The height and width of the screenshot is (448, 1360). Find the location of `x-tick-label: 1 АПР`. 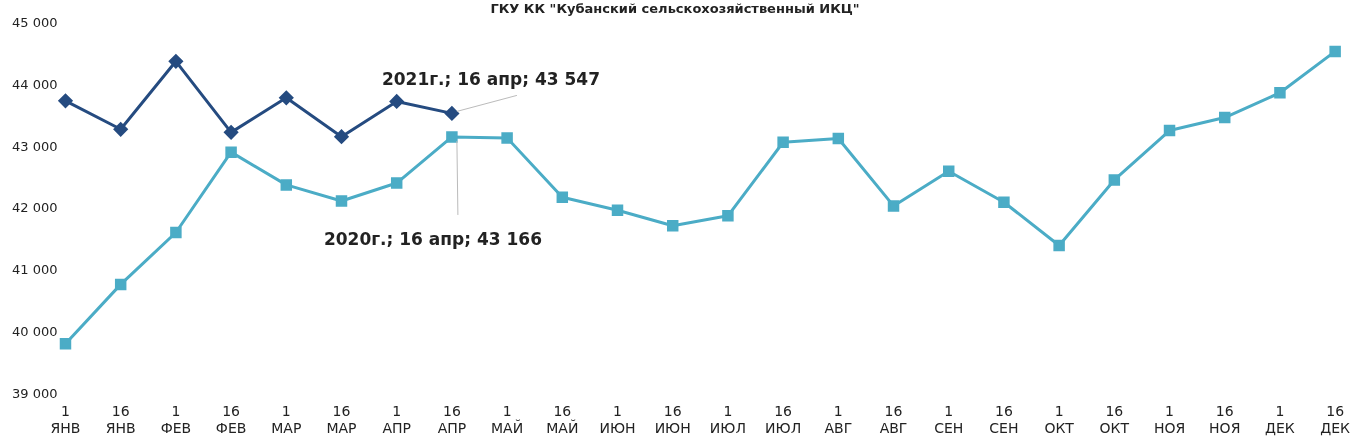

x-tick-label: 1 АПР is located at coordinates (396, 420).